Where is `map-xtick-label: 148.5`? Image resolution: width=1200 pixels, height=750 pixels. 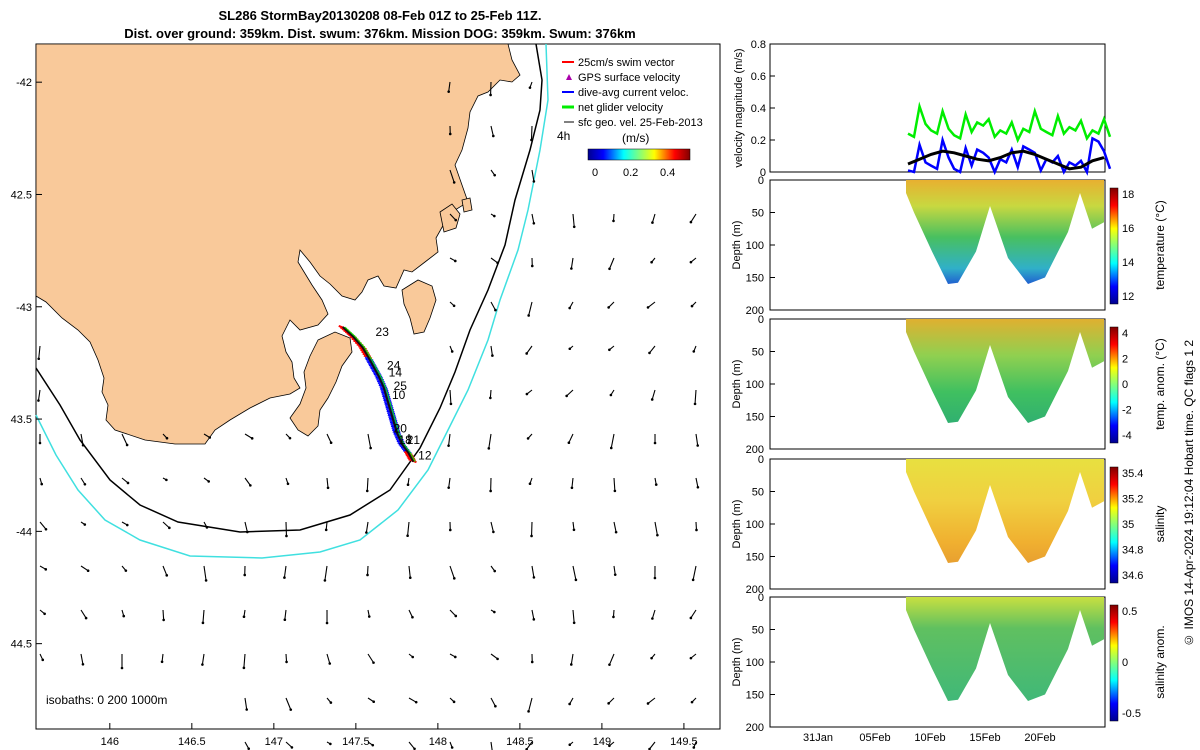 map-xtick-label: 148.5 is located at coordinates (520, 742).